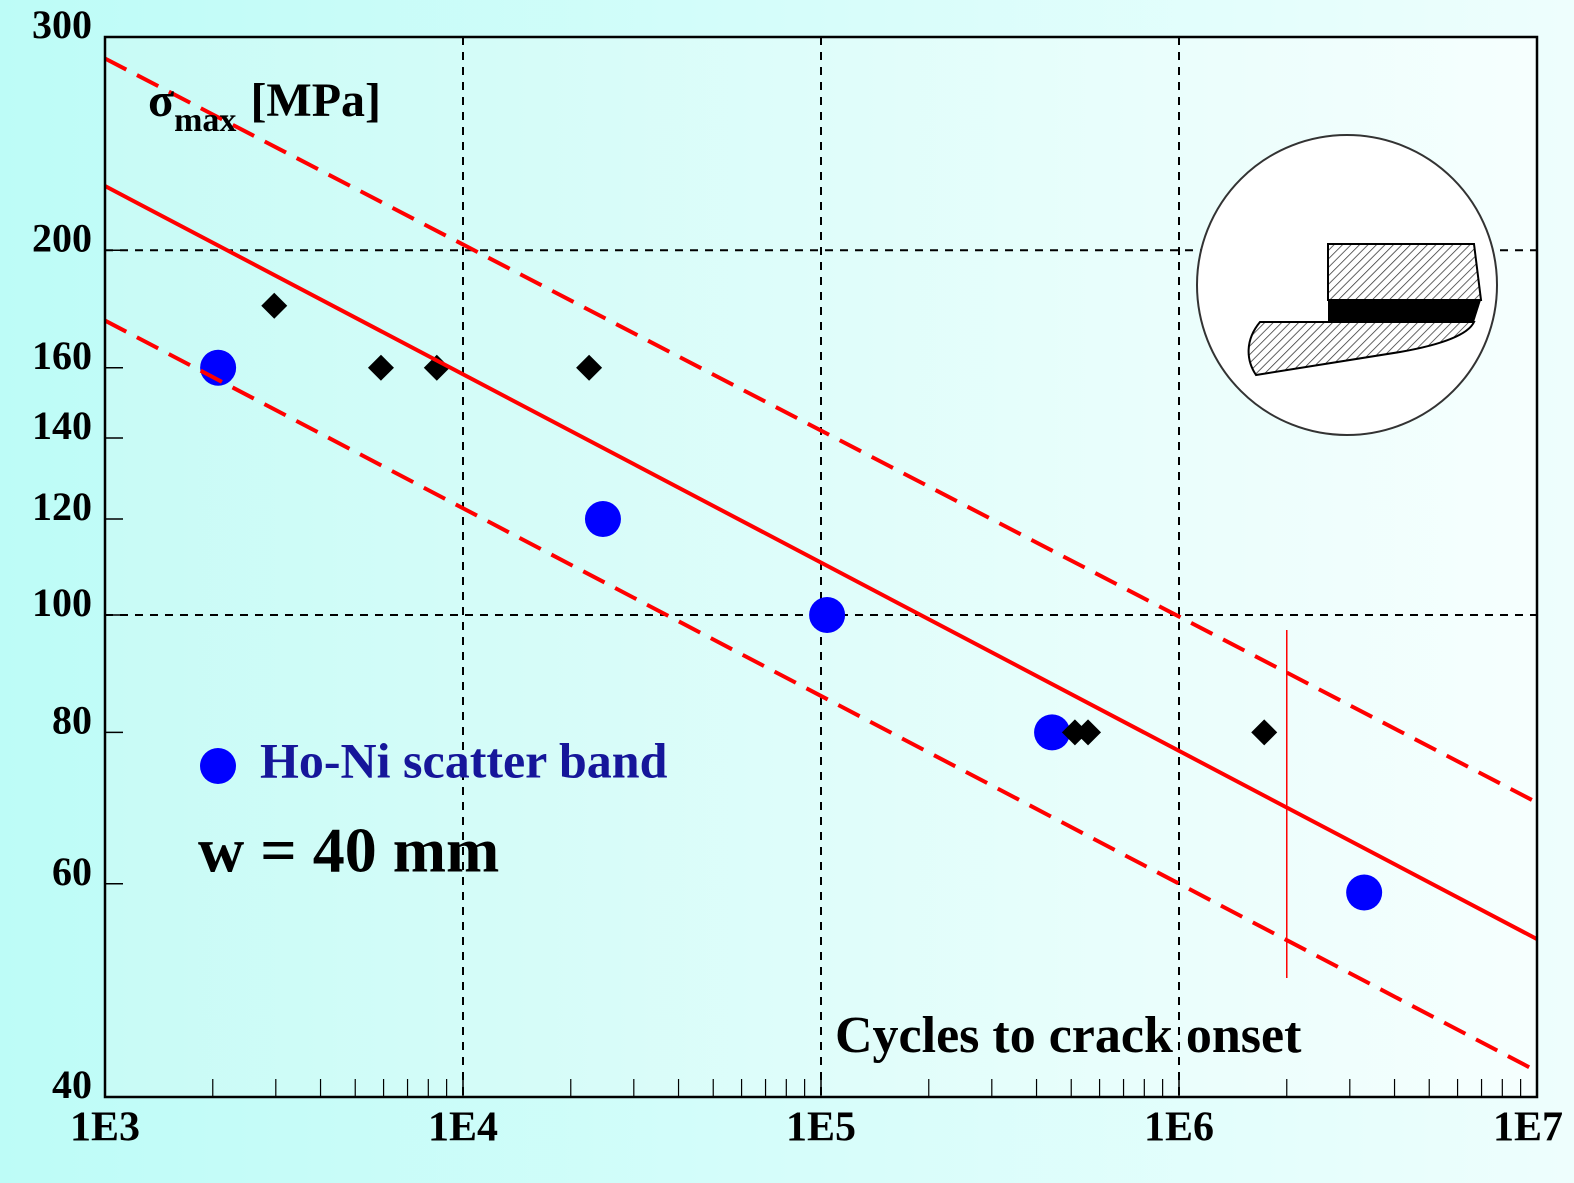  What do you see at coordinates (1528, 1128) in the screenshot?
I see `x-tick-label: 1E7` at bounding box center [1528, 1128].